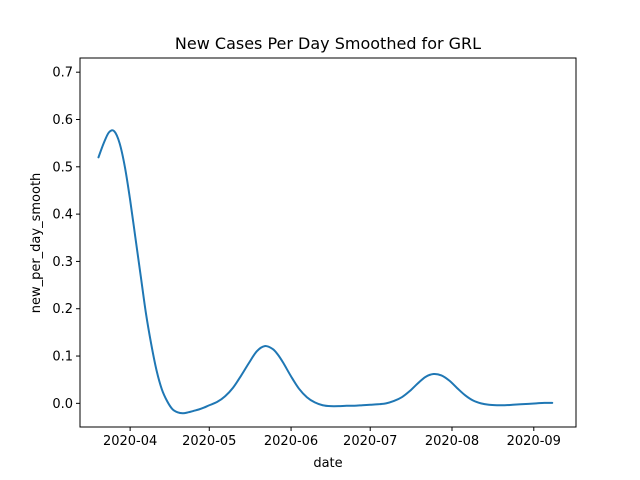 The height and width of the screenshot is (480, 640). I want to click on y-tick-label: 0.4, so click(62, 215).